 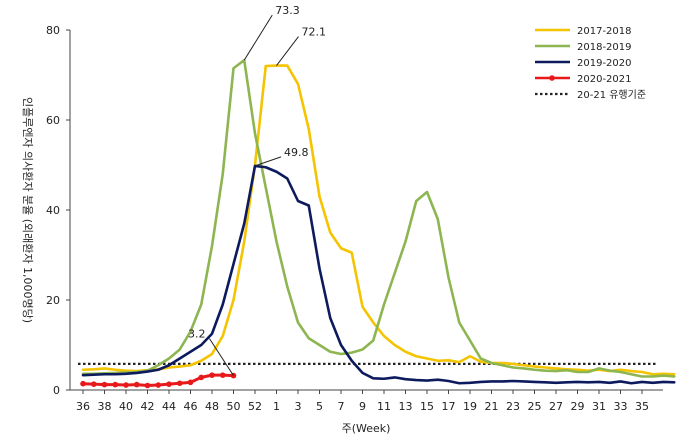 I want to click on x-tick-label: 48, so click(x=212, y=406).